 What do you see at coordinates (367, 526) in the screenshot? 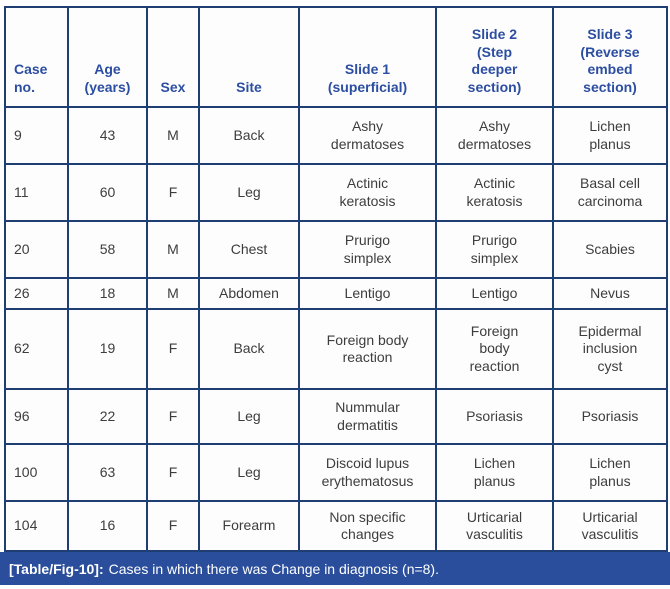
I see `cell-slide1: Non specific changes` at bounding box center [367, 526].